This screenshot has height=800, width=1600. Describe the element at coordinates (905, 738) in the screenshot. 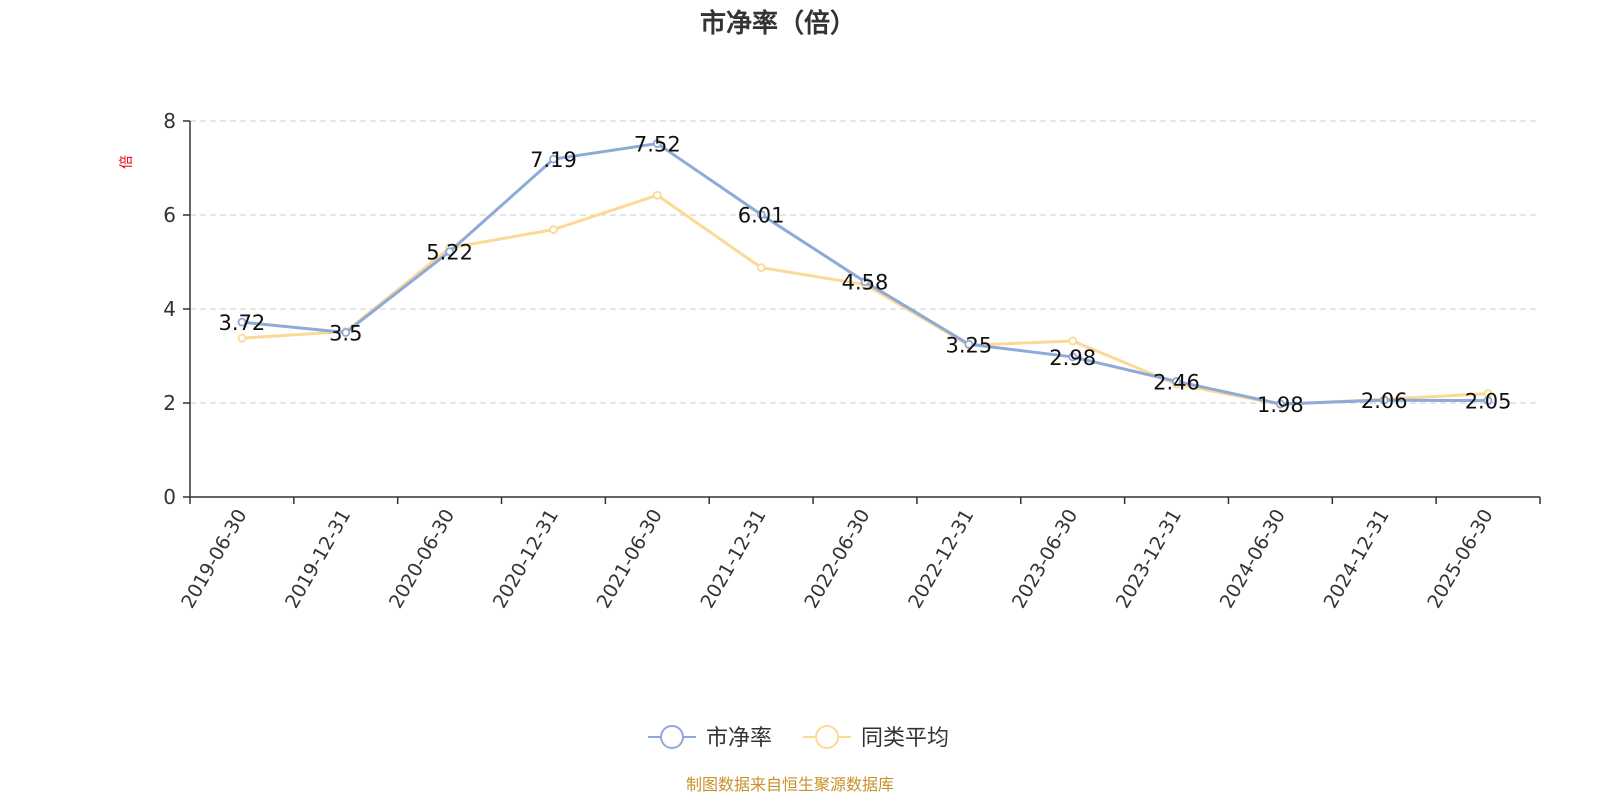

I see `legend-label: 同类平均` at that location.